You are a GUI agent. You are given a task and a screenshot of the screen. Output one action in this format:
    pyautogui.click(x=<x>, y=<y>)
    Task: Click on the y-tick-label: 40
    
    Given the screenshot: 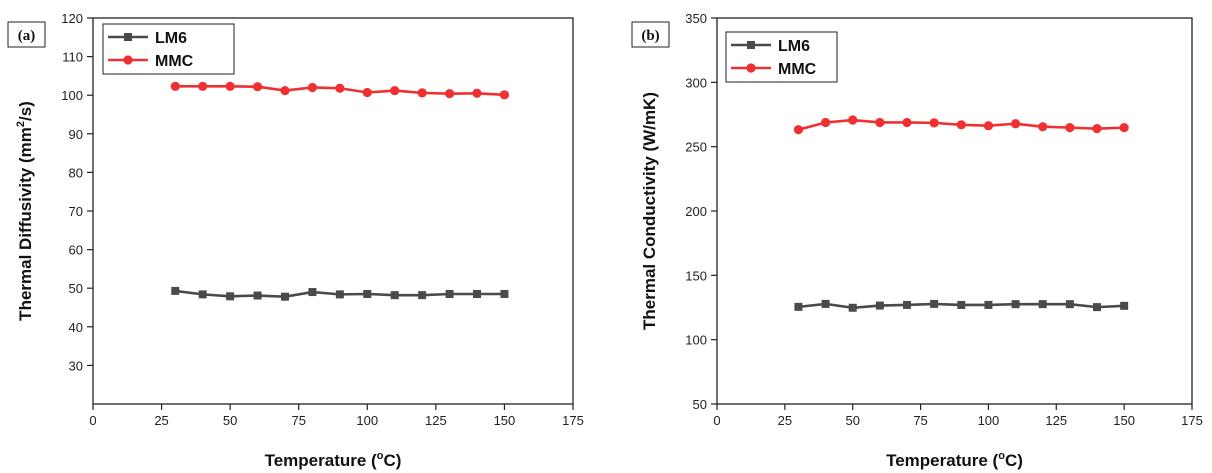 What is the action you would take?
    pyautogui.click(x=76, y=327)
    